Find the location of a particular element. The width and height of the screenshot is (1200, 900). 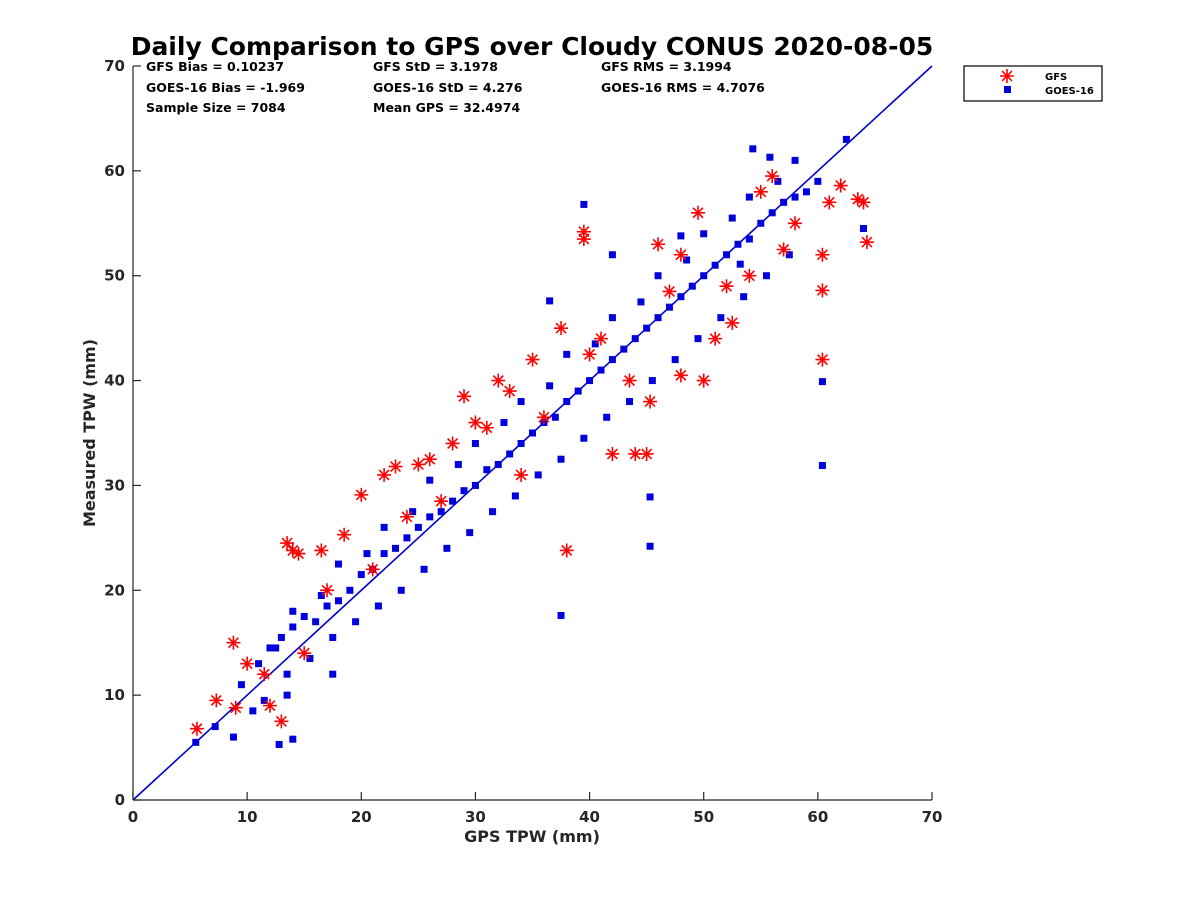

y-tick-label: 10 is located at coordinates (114, 695).